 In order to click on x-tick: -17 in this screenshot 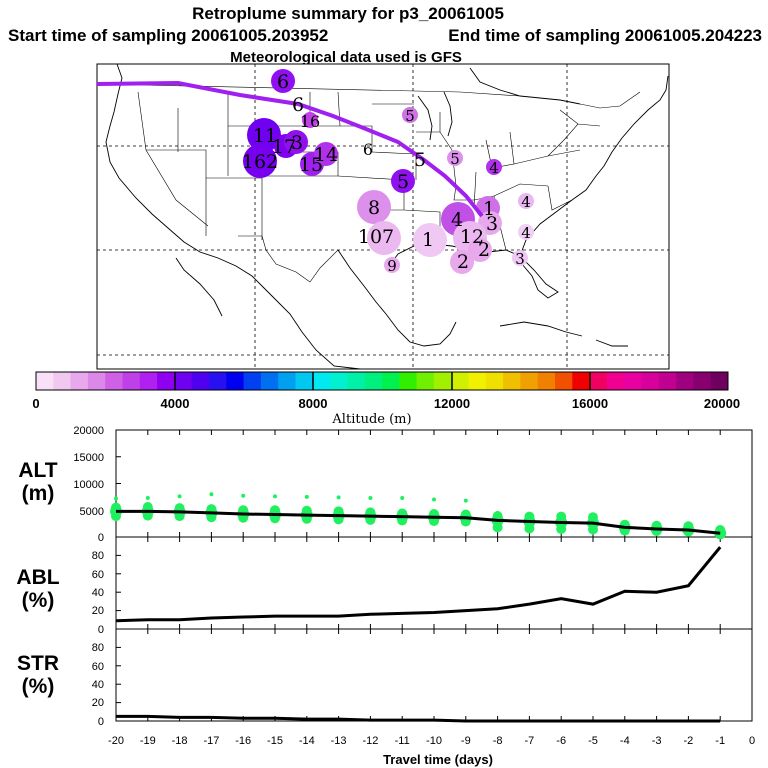, I will do `click(211, 741)`.